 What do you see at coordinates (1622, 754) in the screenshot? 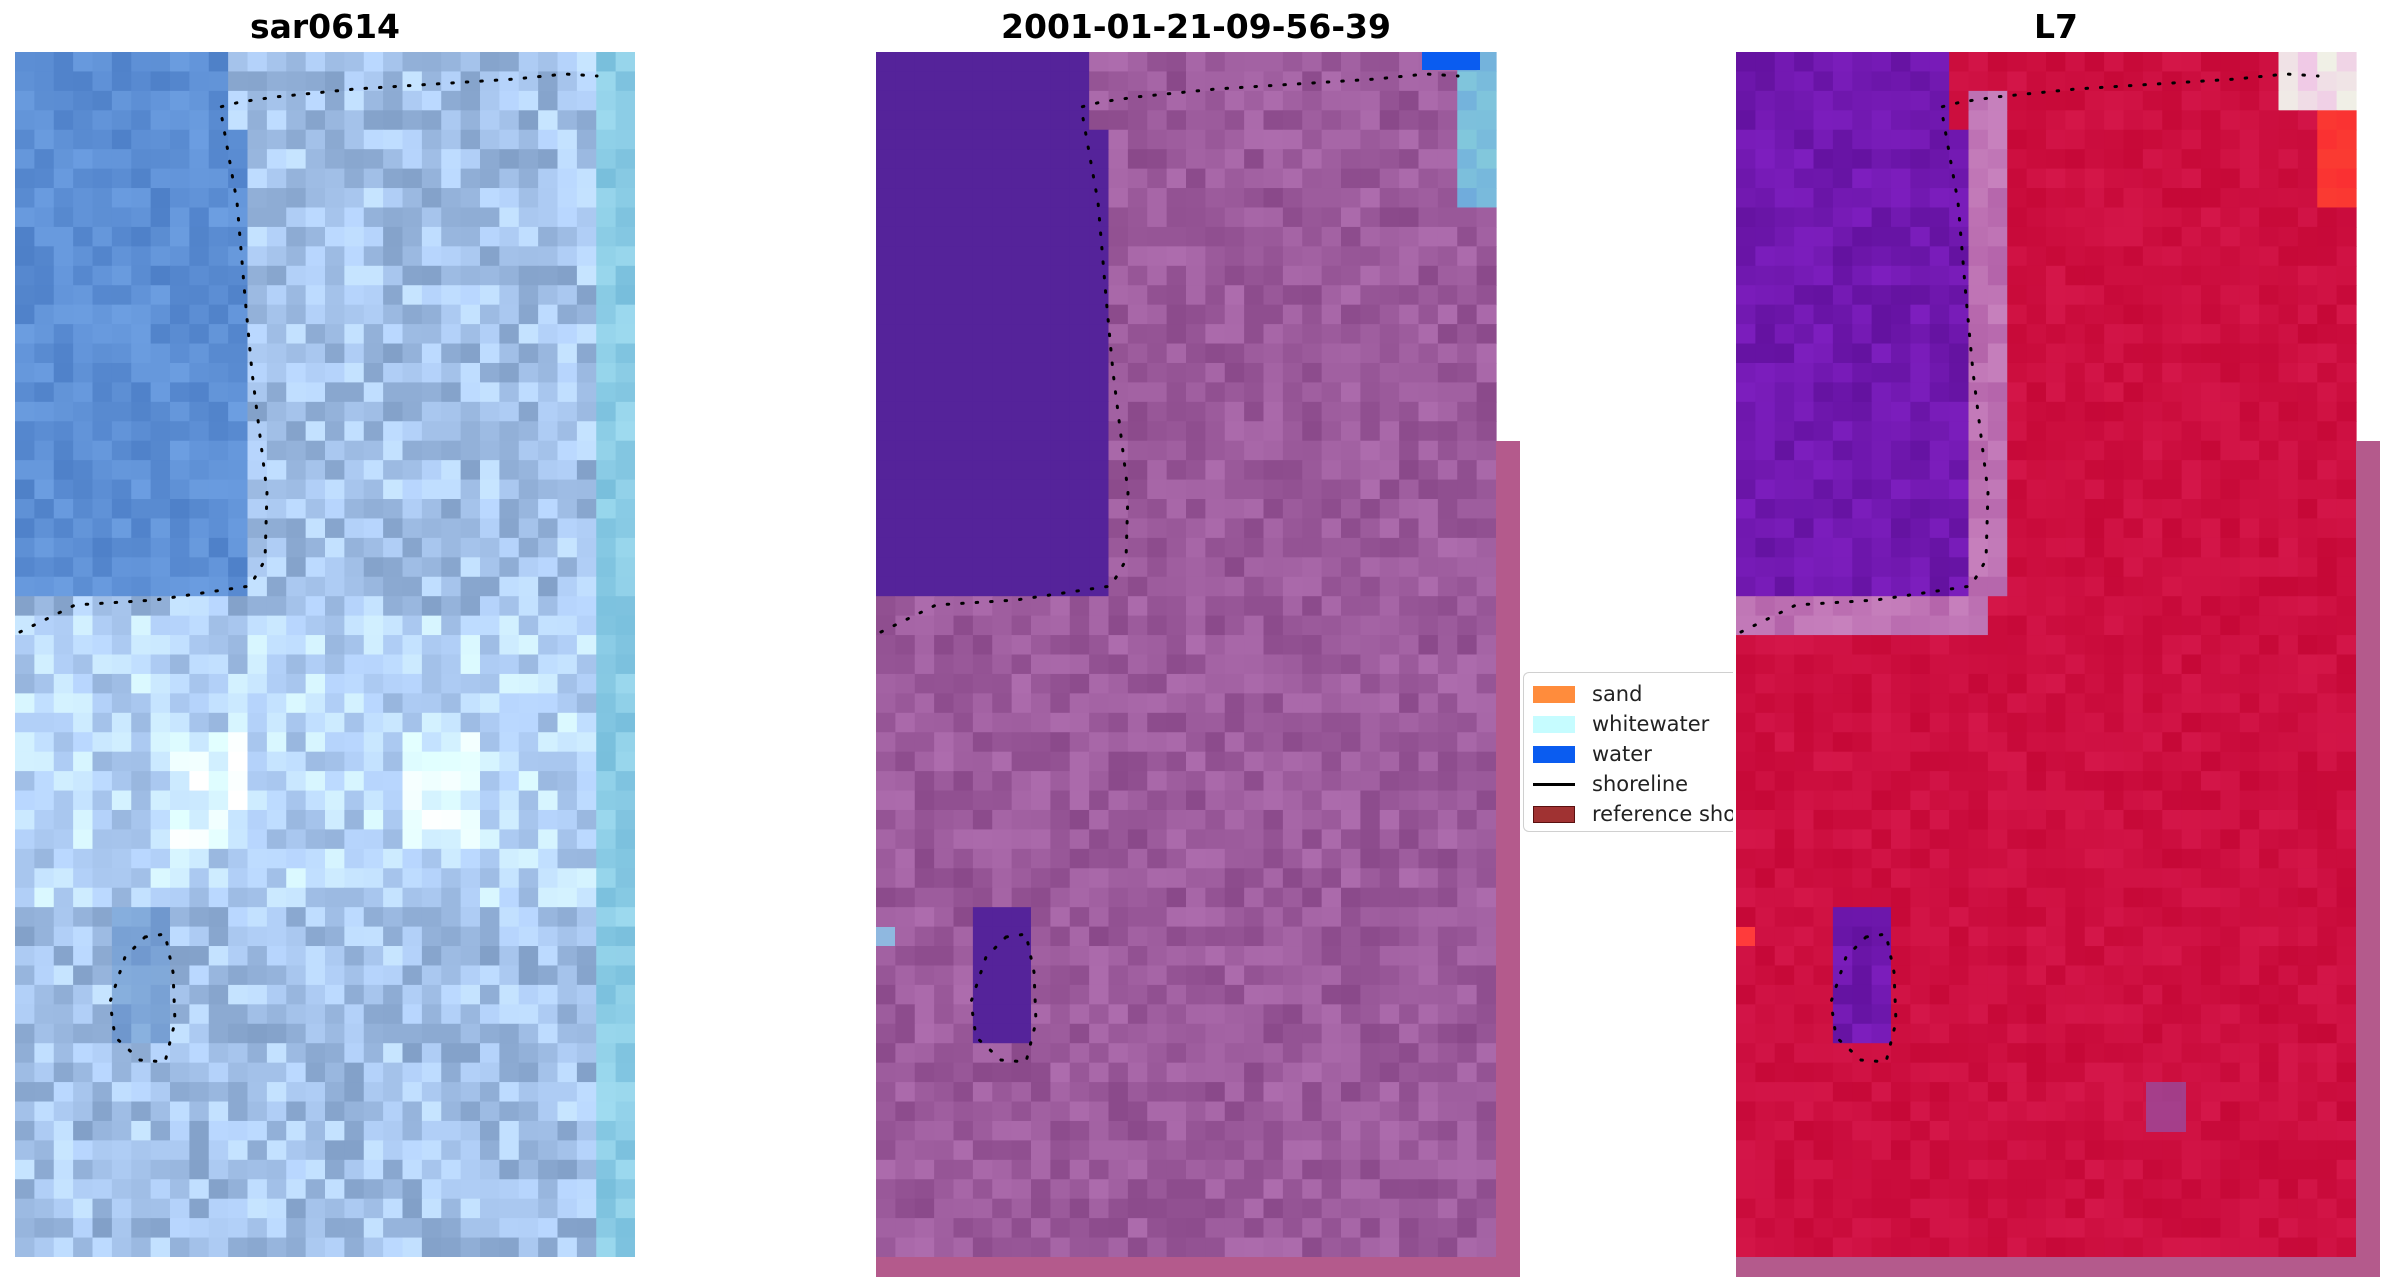
I see `legend-label-water: water` at bounding box center [1622, 754].